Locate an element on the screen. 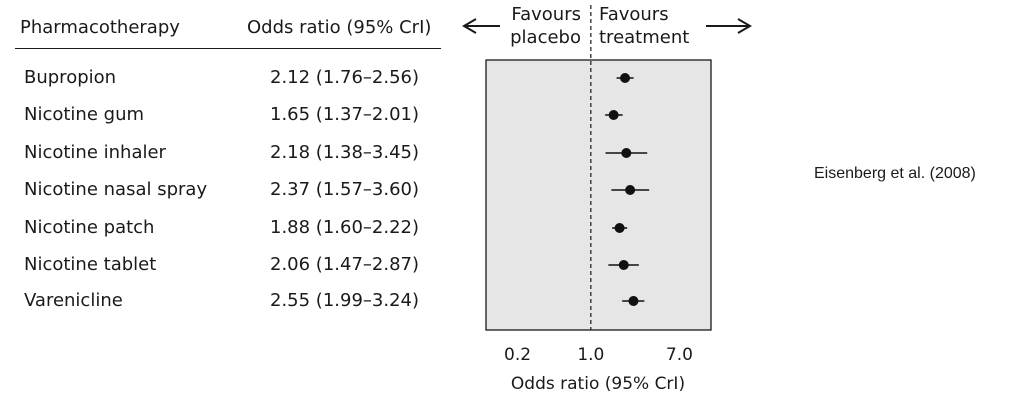 The image size is (1010, 407). row-label-nicotine-nasal-spray: Nicotine nasal spray is located at coordinates (116, 189).